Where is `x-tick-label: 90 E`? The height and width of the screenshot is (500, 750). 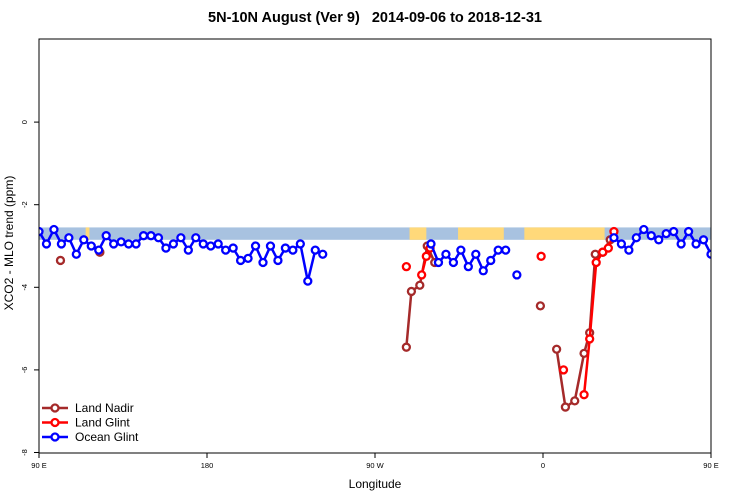 x-tick-label: 90 E is located at coordinates (710, 465).